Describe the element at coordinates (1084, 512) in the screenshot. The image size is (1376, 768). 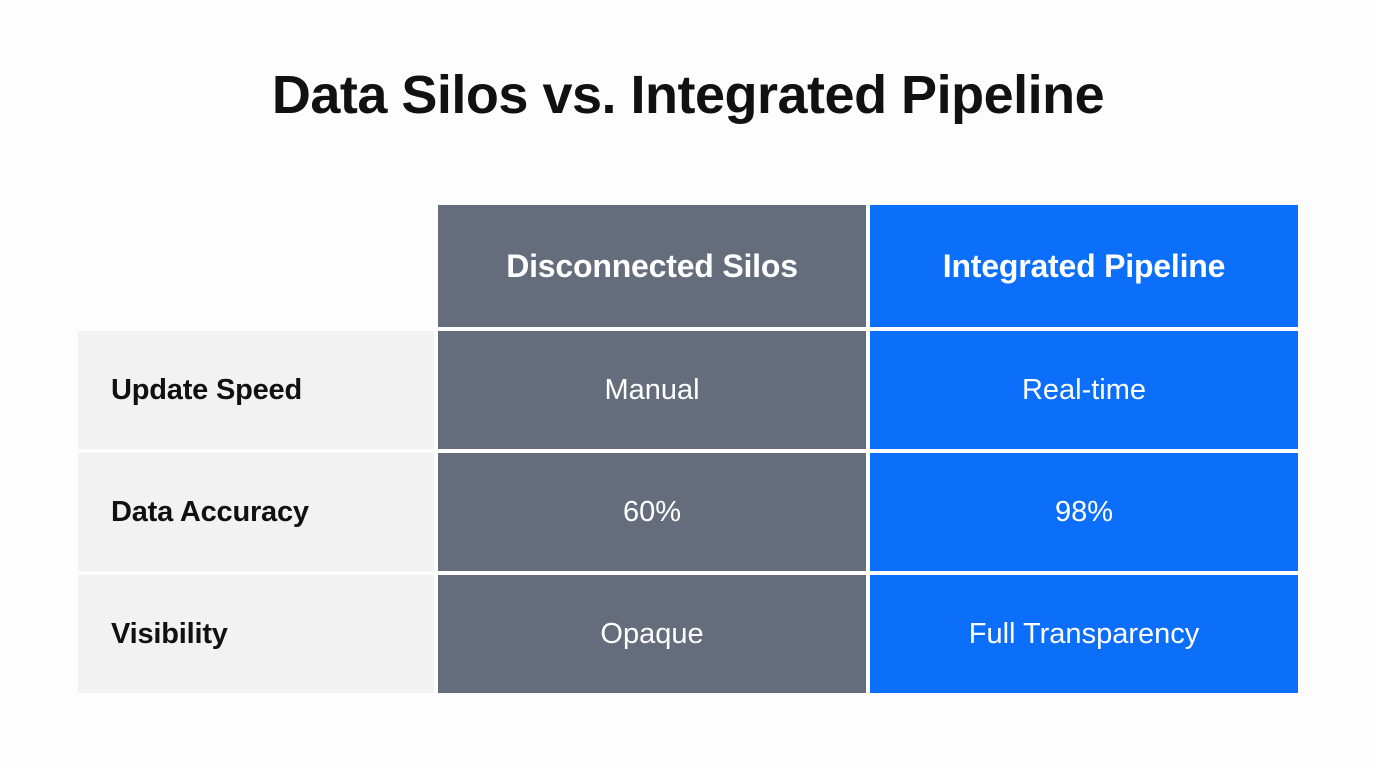
I see `cell-data-accuracy-pipeline: 98%` at that location.